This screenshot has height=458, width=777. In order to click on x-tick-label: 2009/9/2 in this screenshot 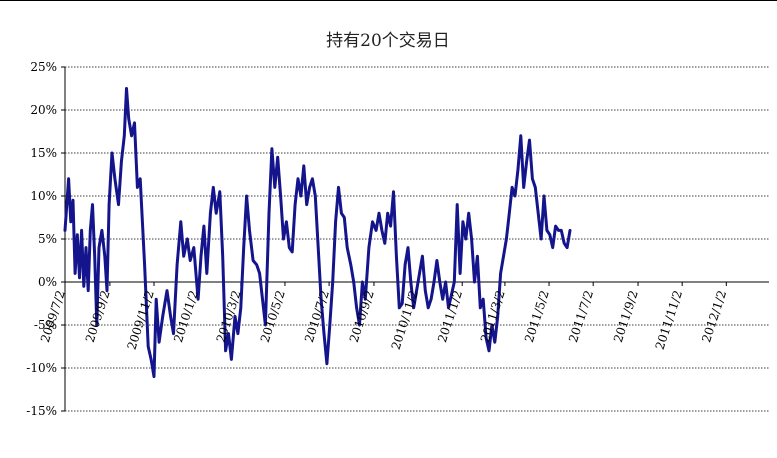, I will do `click(98, 317)`.